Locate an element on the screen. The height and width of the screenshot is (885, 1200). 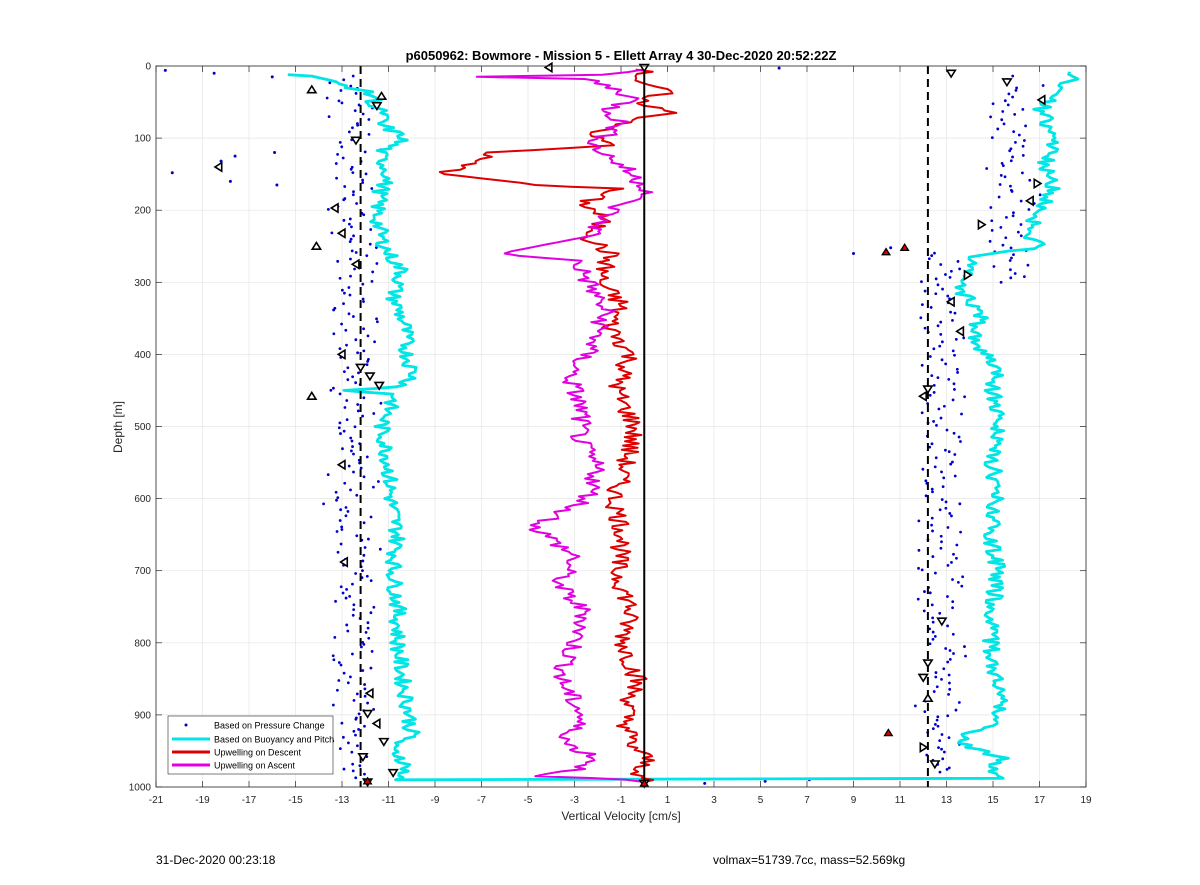
y-tick-label: 900 is located at coordinates (142, 715).